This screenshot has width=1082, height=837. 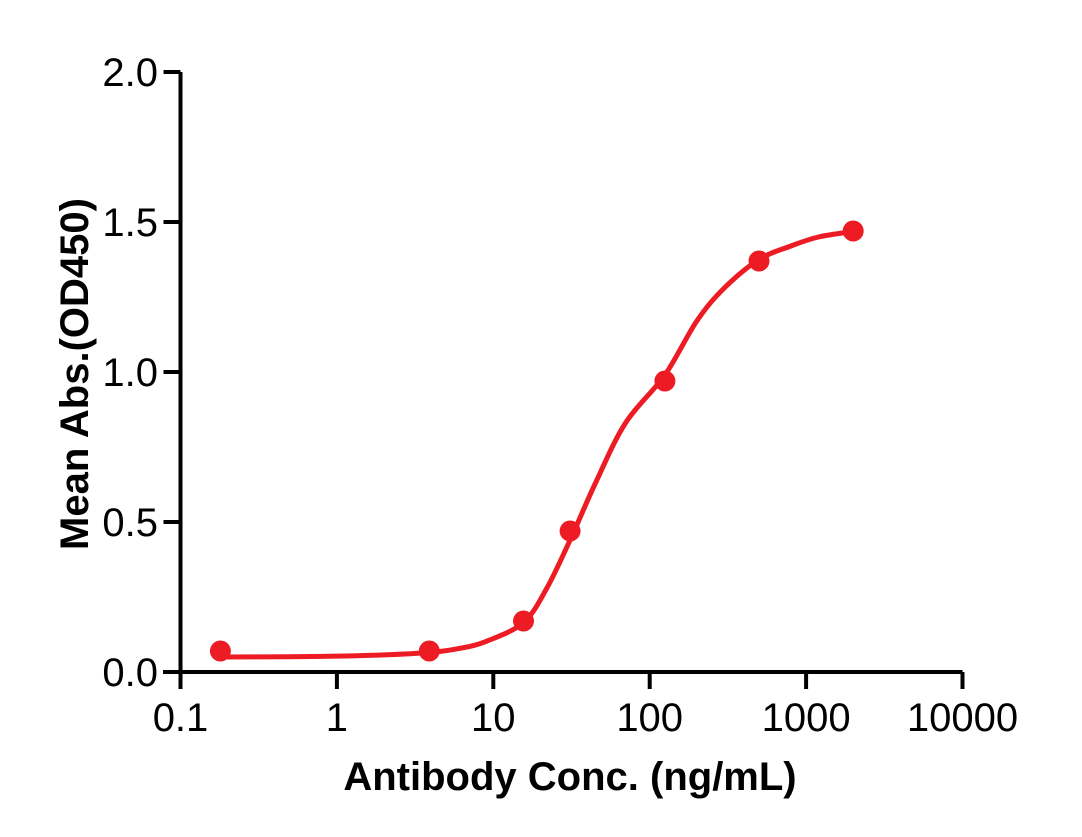 What do you see at coordinates (130, 523) in the screenshot?
I see `y-tick-label: 0.5` at bounding box center [130, 523].